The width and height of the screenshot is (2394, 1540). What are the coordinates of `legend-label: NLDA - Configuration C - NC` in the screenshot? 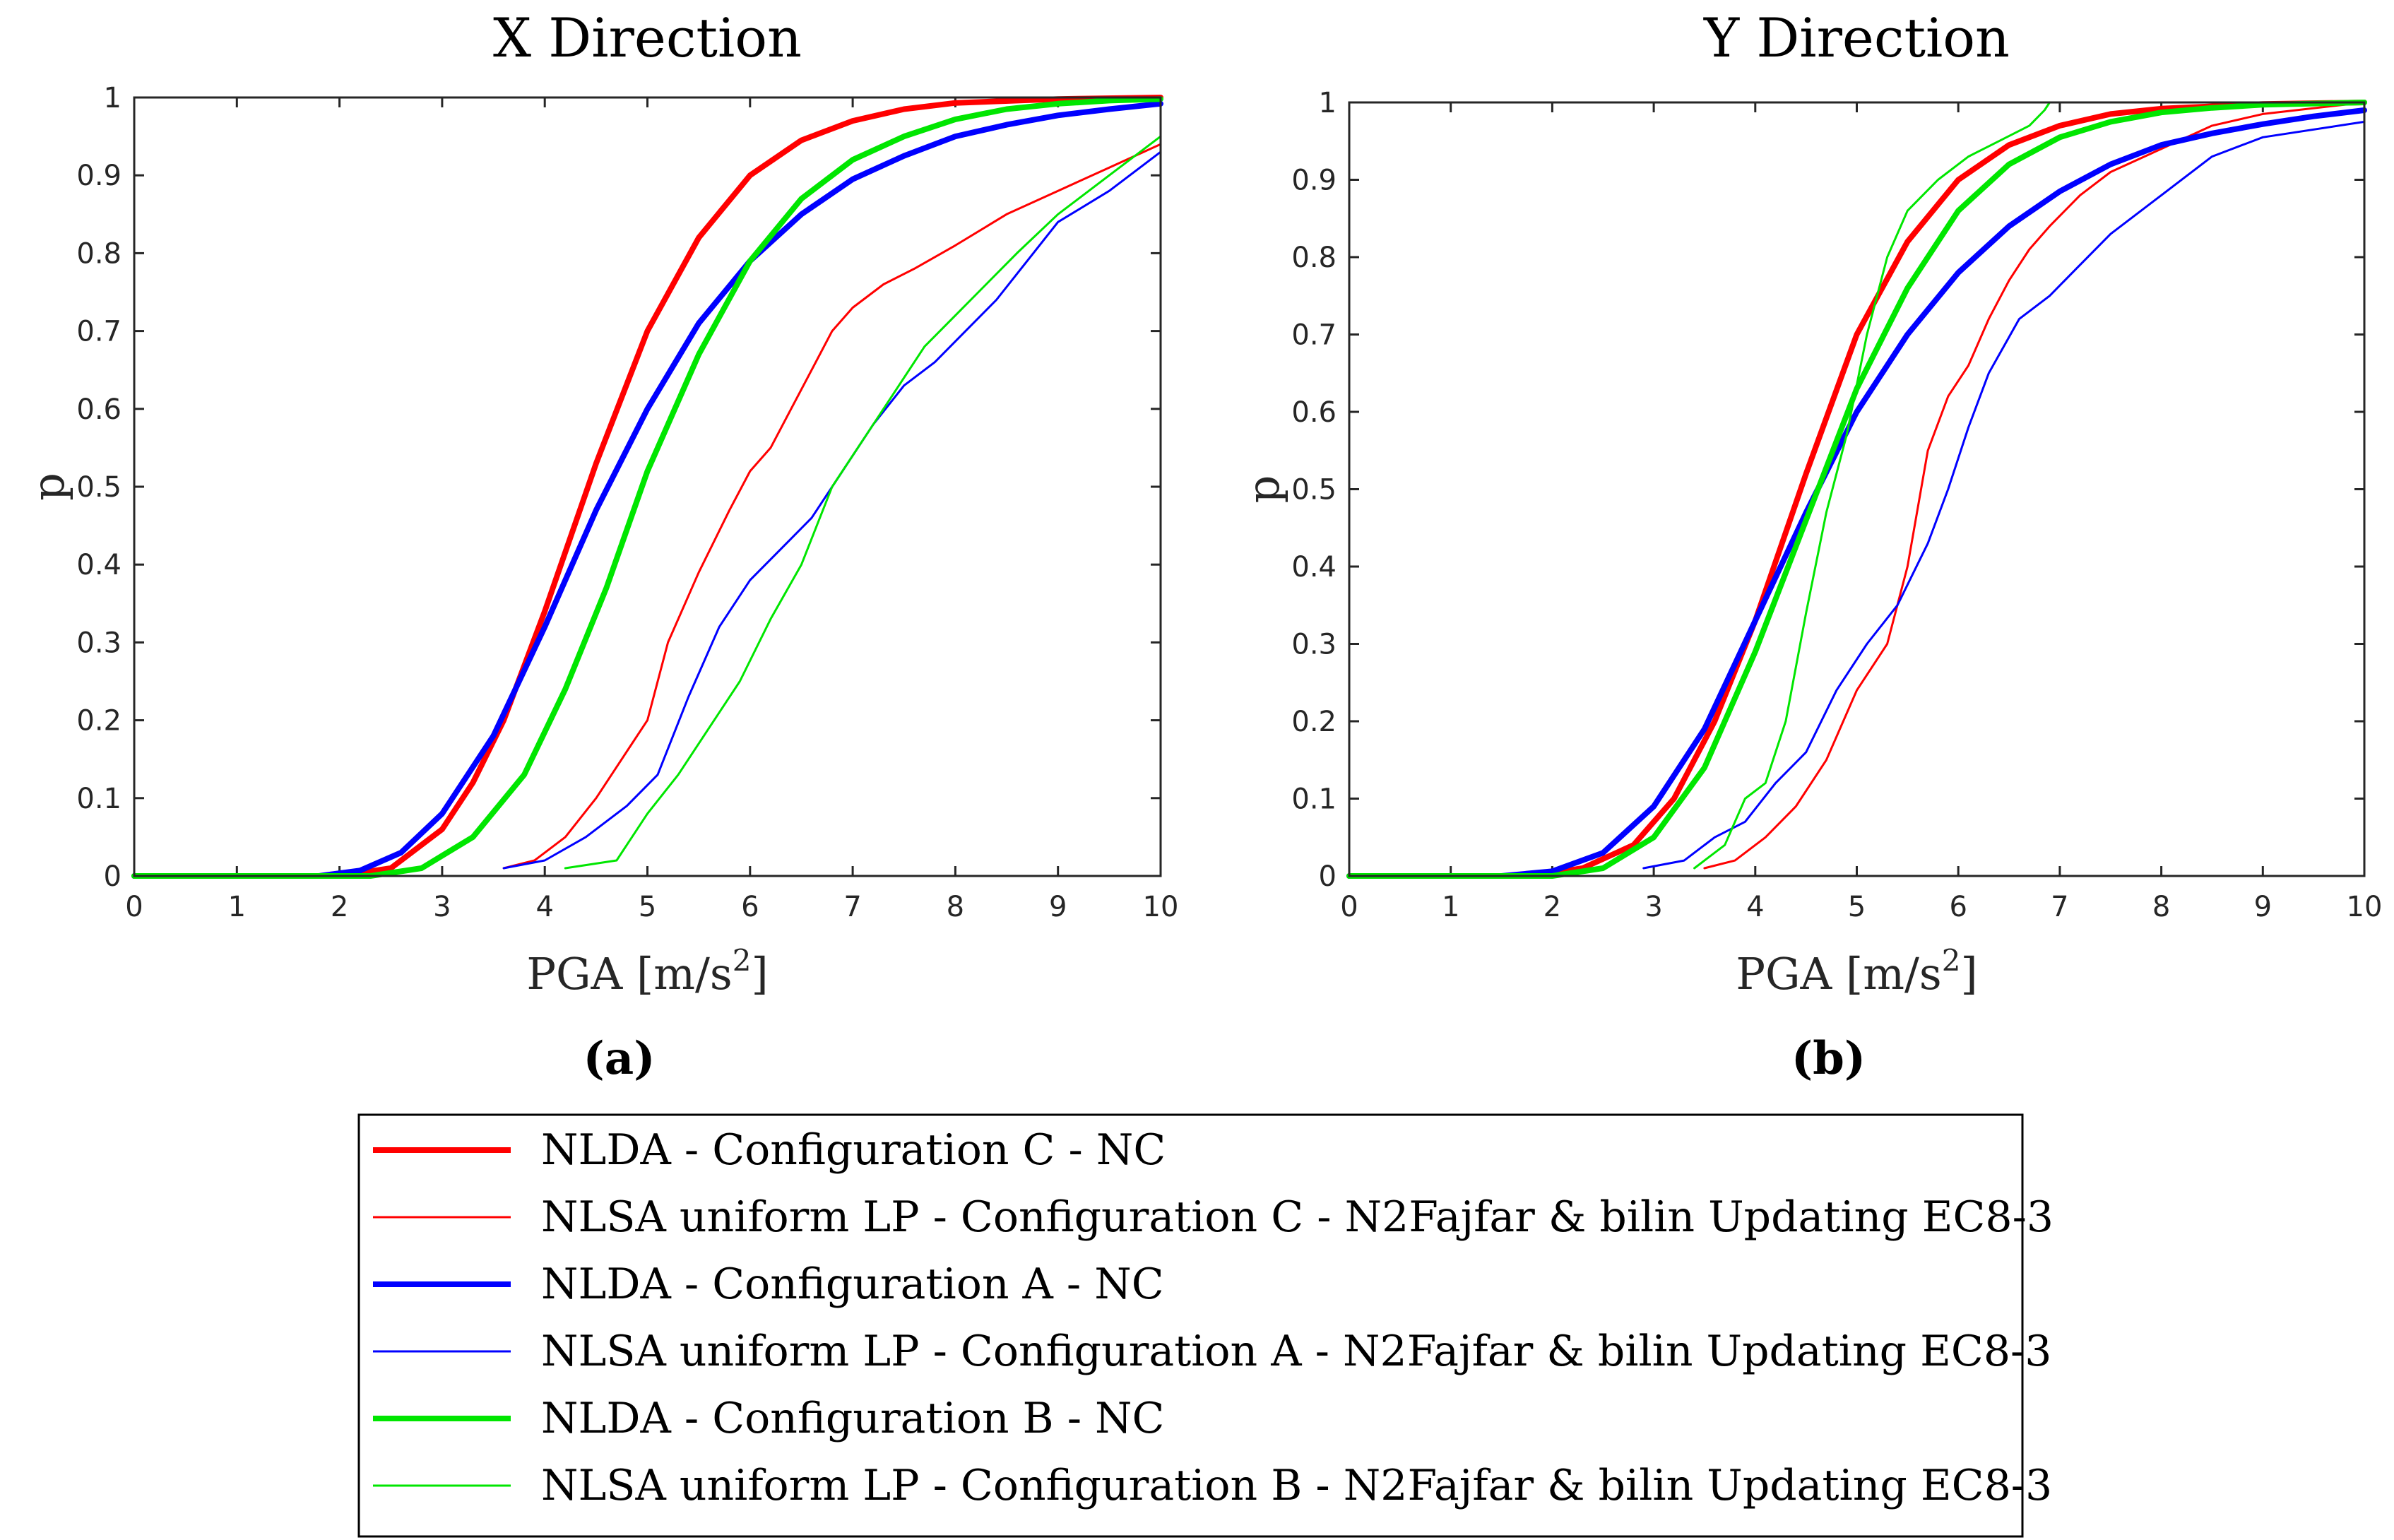 It's located at (853, 1150).